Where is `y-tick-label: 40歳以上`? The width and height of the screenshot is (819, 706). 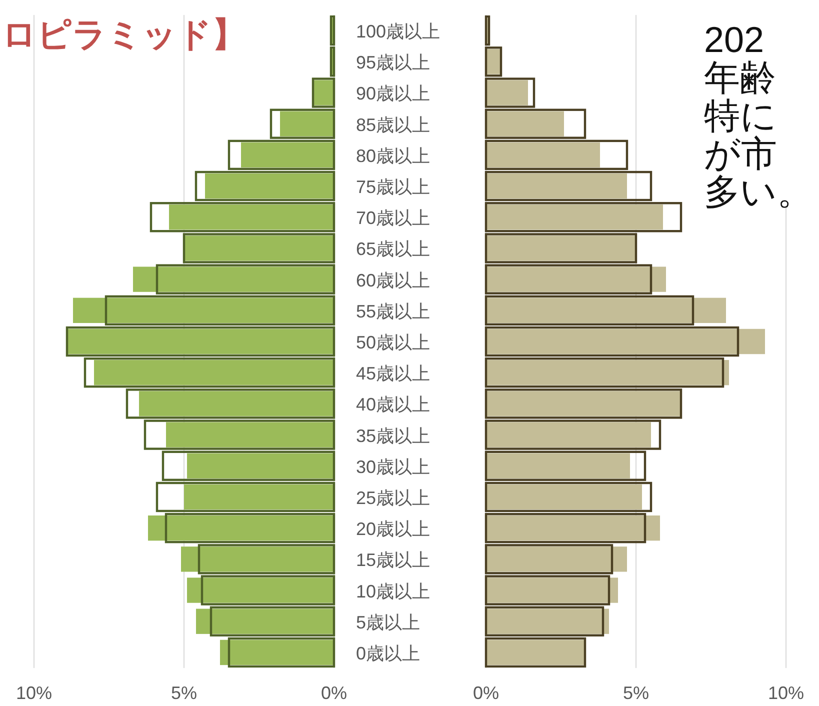
y-tick-label: 40歳以上 is located at coordinates (393, 404).